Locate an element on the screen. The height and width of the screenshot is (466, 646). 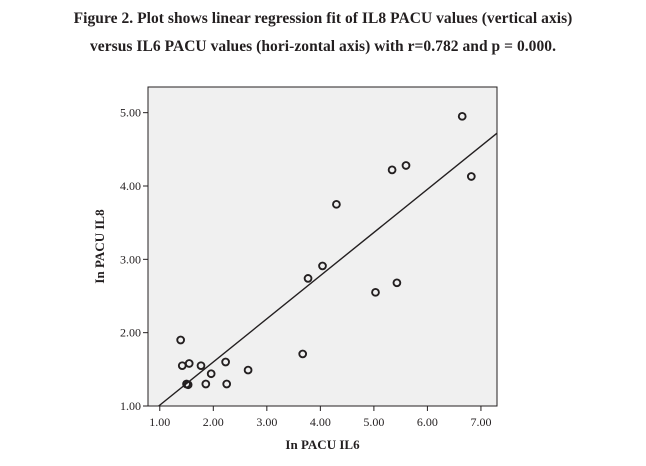
x-tick-label: 4.00 is located at coordinates (320, 422).